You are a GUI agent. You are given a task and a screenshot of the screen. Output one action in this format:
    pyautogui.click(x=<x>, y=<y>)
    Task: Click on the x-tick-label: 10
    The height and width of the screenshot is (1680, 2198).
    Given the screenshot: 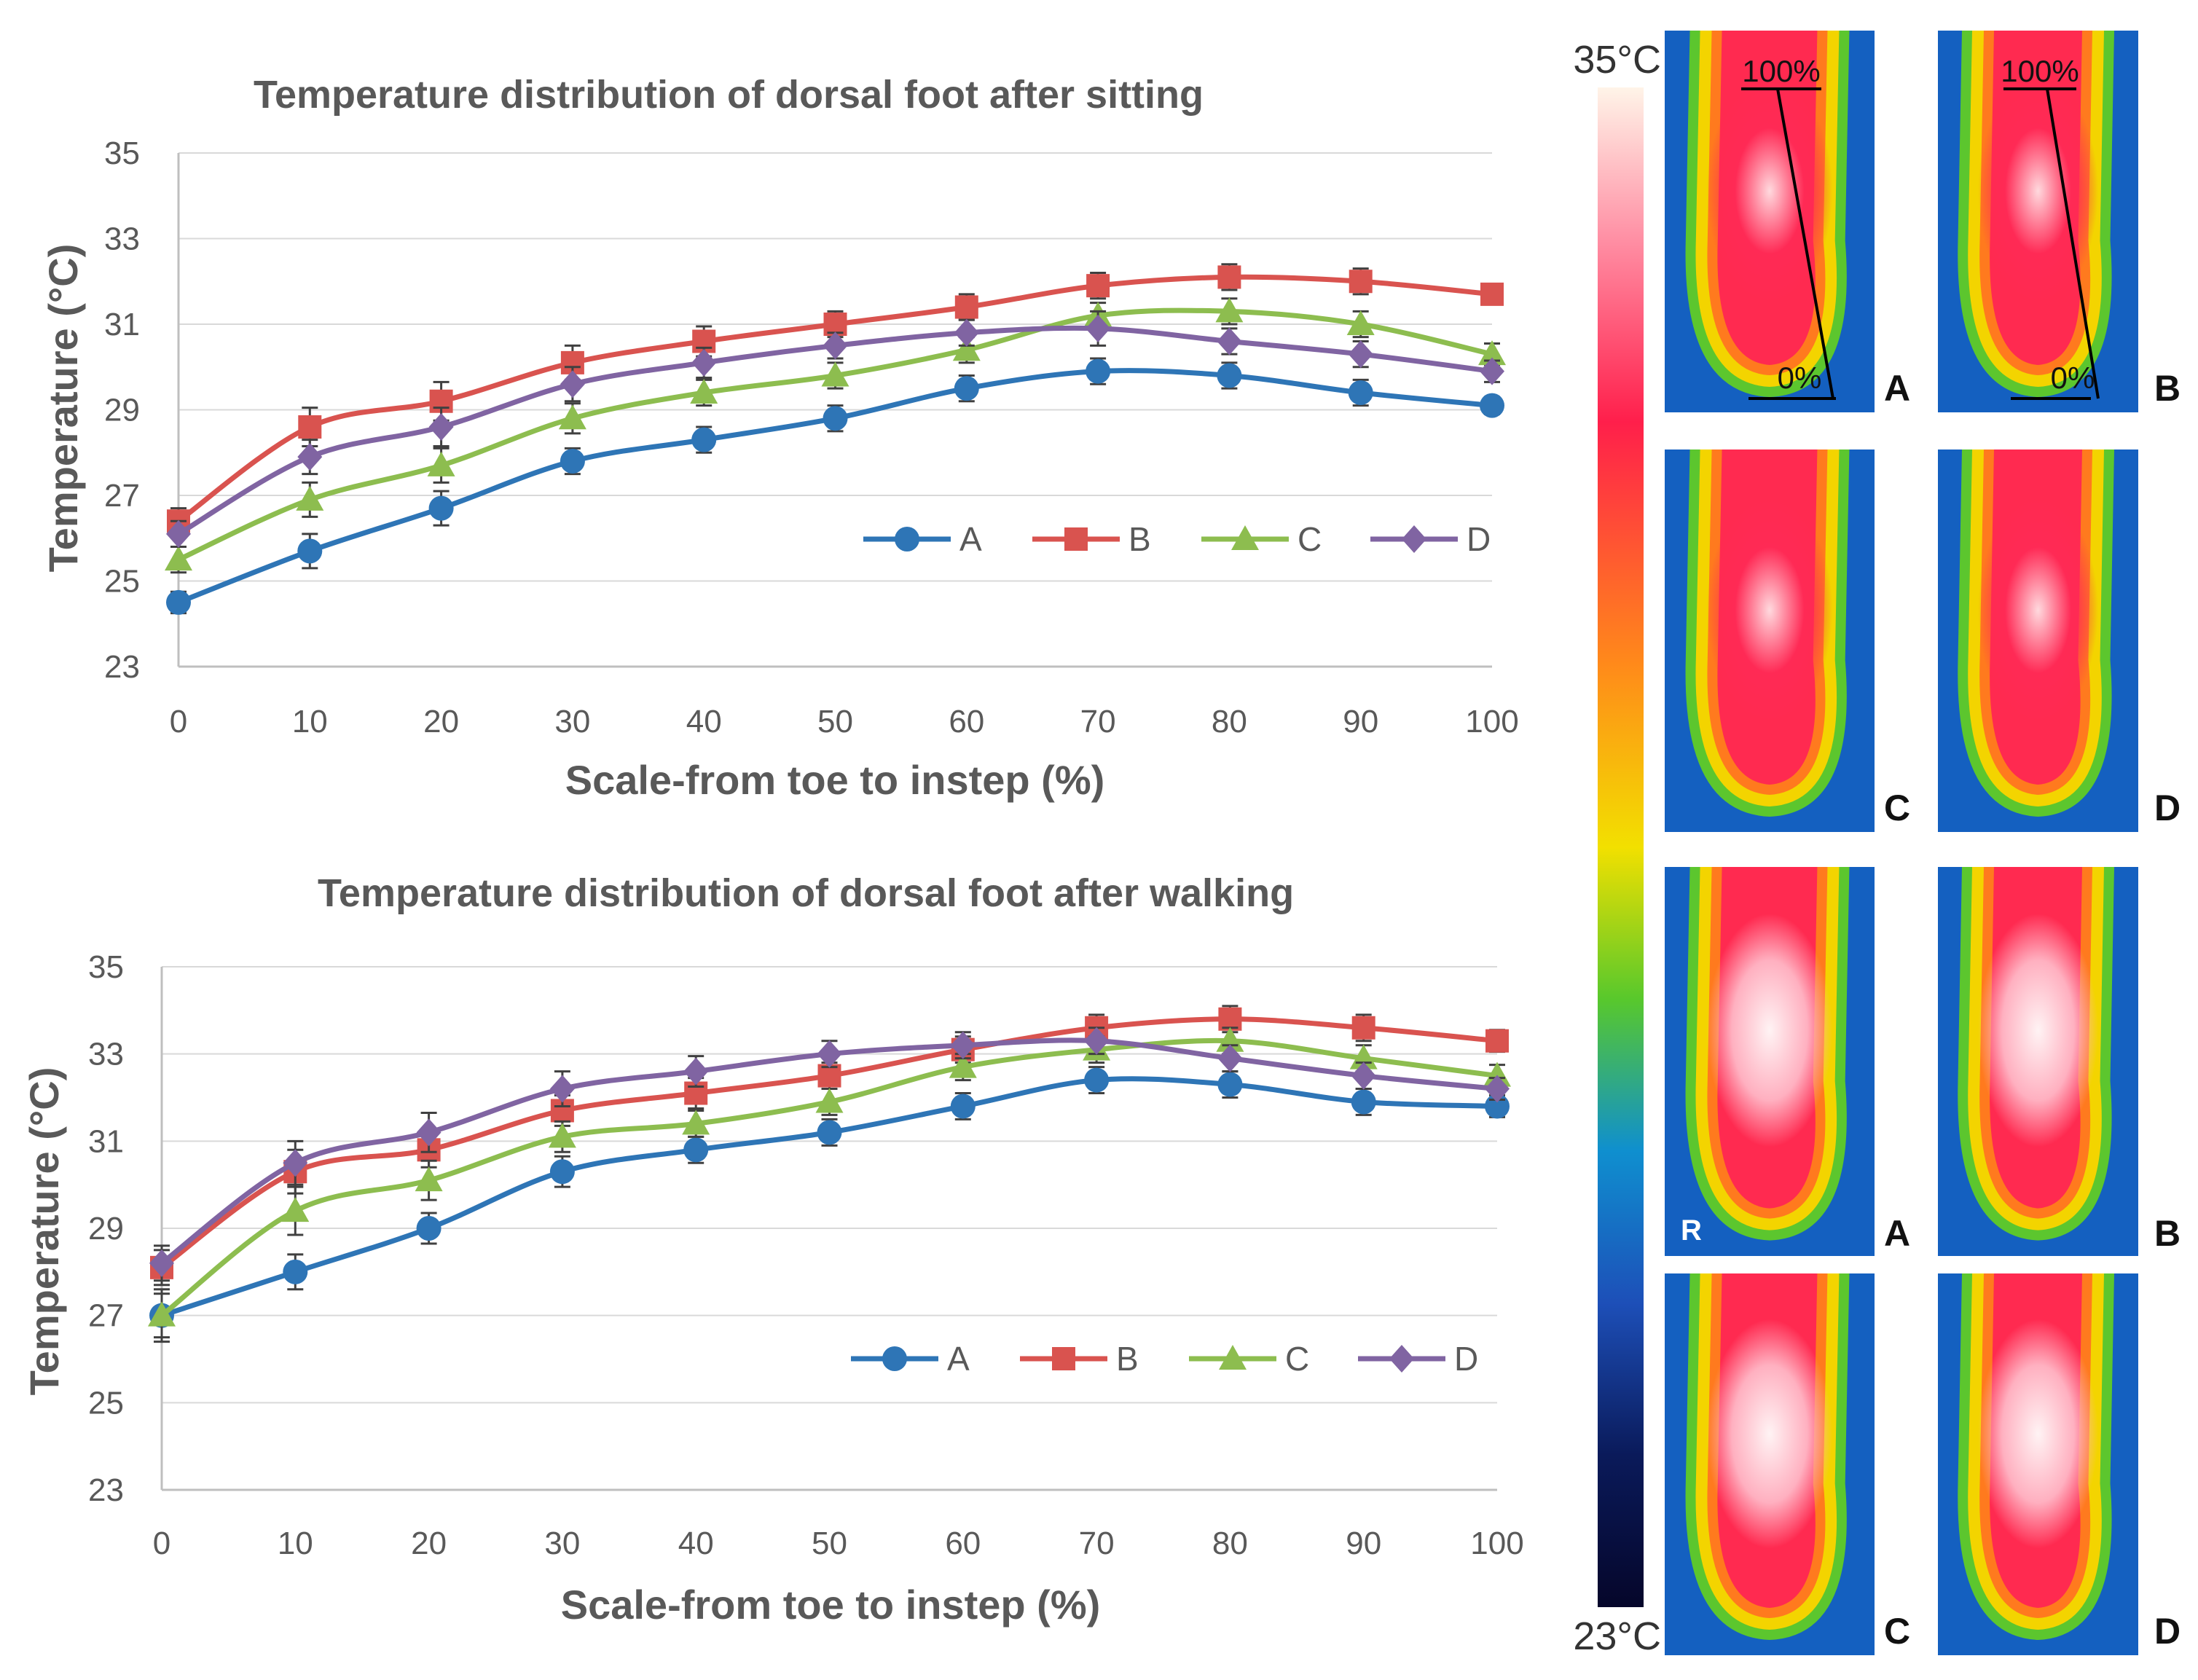 What is the action you would take?
    pyautogui.click(x=295, y=1543)
    